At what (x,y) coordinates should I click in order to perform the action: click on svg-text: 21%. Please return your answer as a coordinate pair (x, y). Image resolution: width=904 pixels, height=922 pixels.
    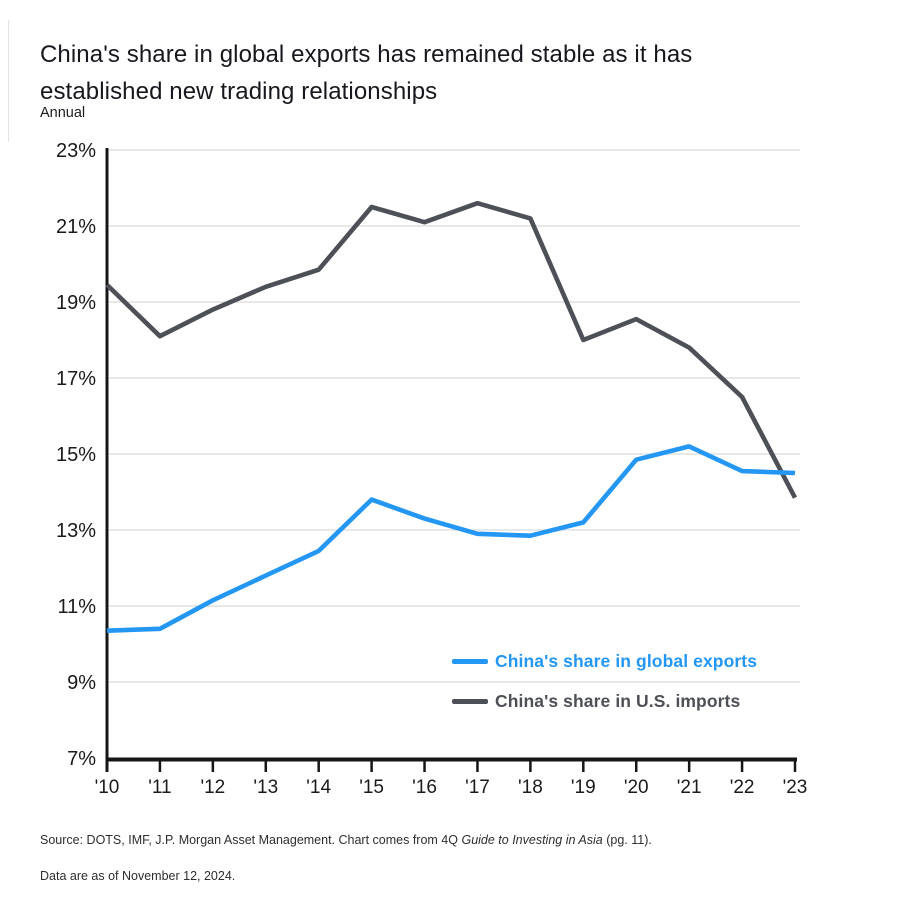
    Looking at the image, I should click on (76, 227).